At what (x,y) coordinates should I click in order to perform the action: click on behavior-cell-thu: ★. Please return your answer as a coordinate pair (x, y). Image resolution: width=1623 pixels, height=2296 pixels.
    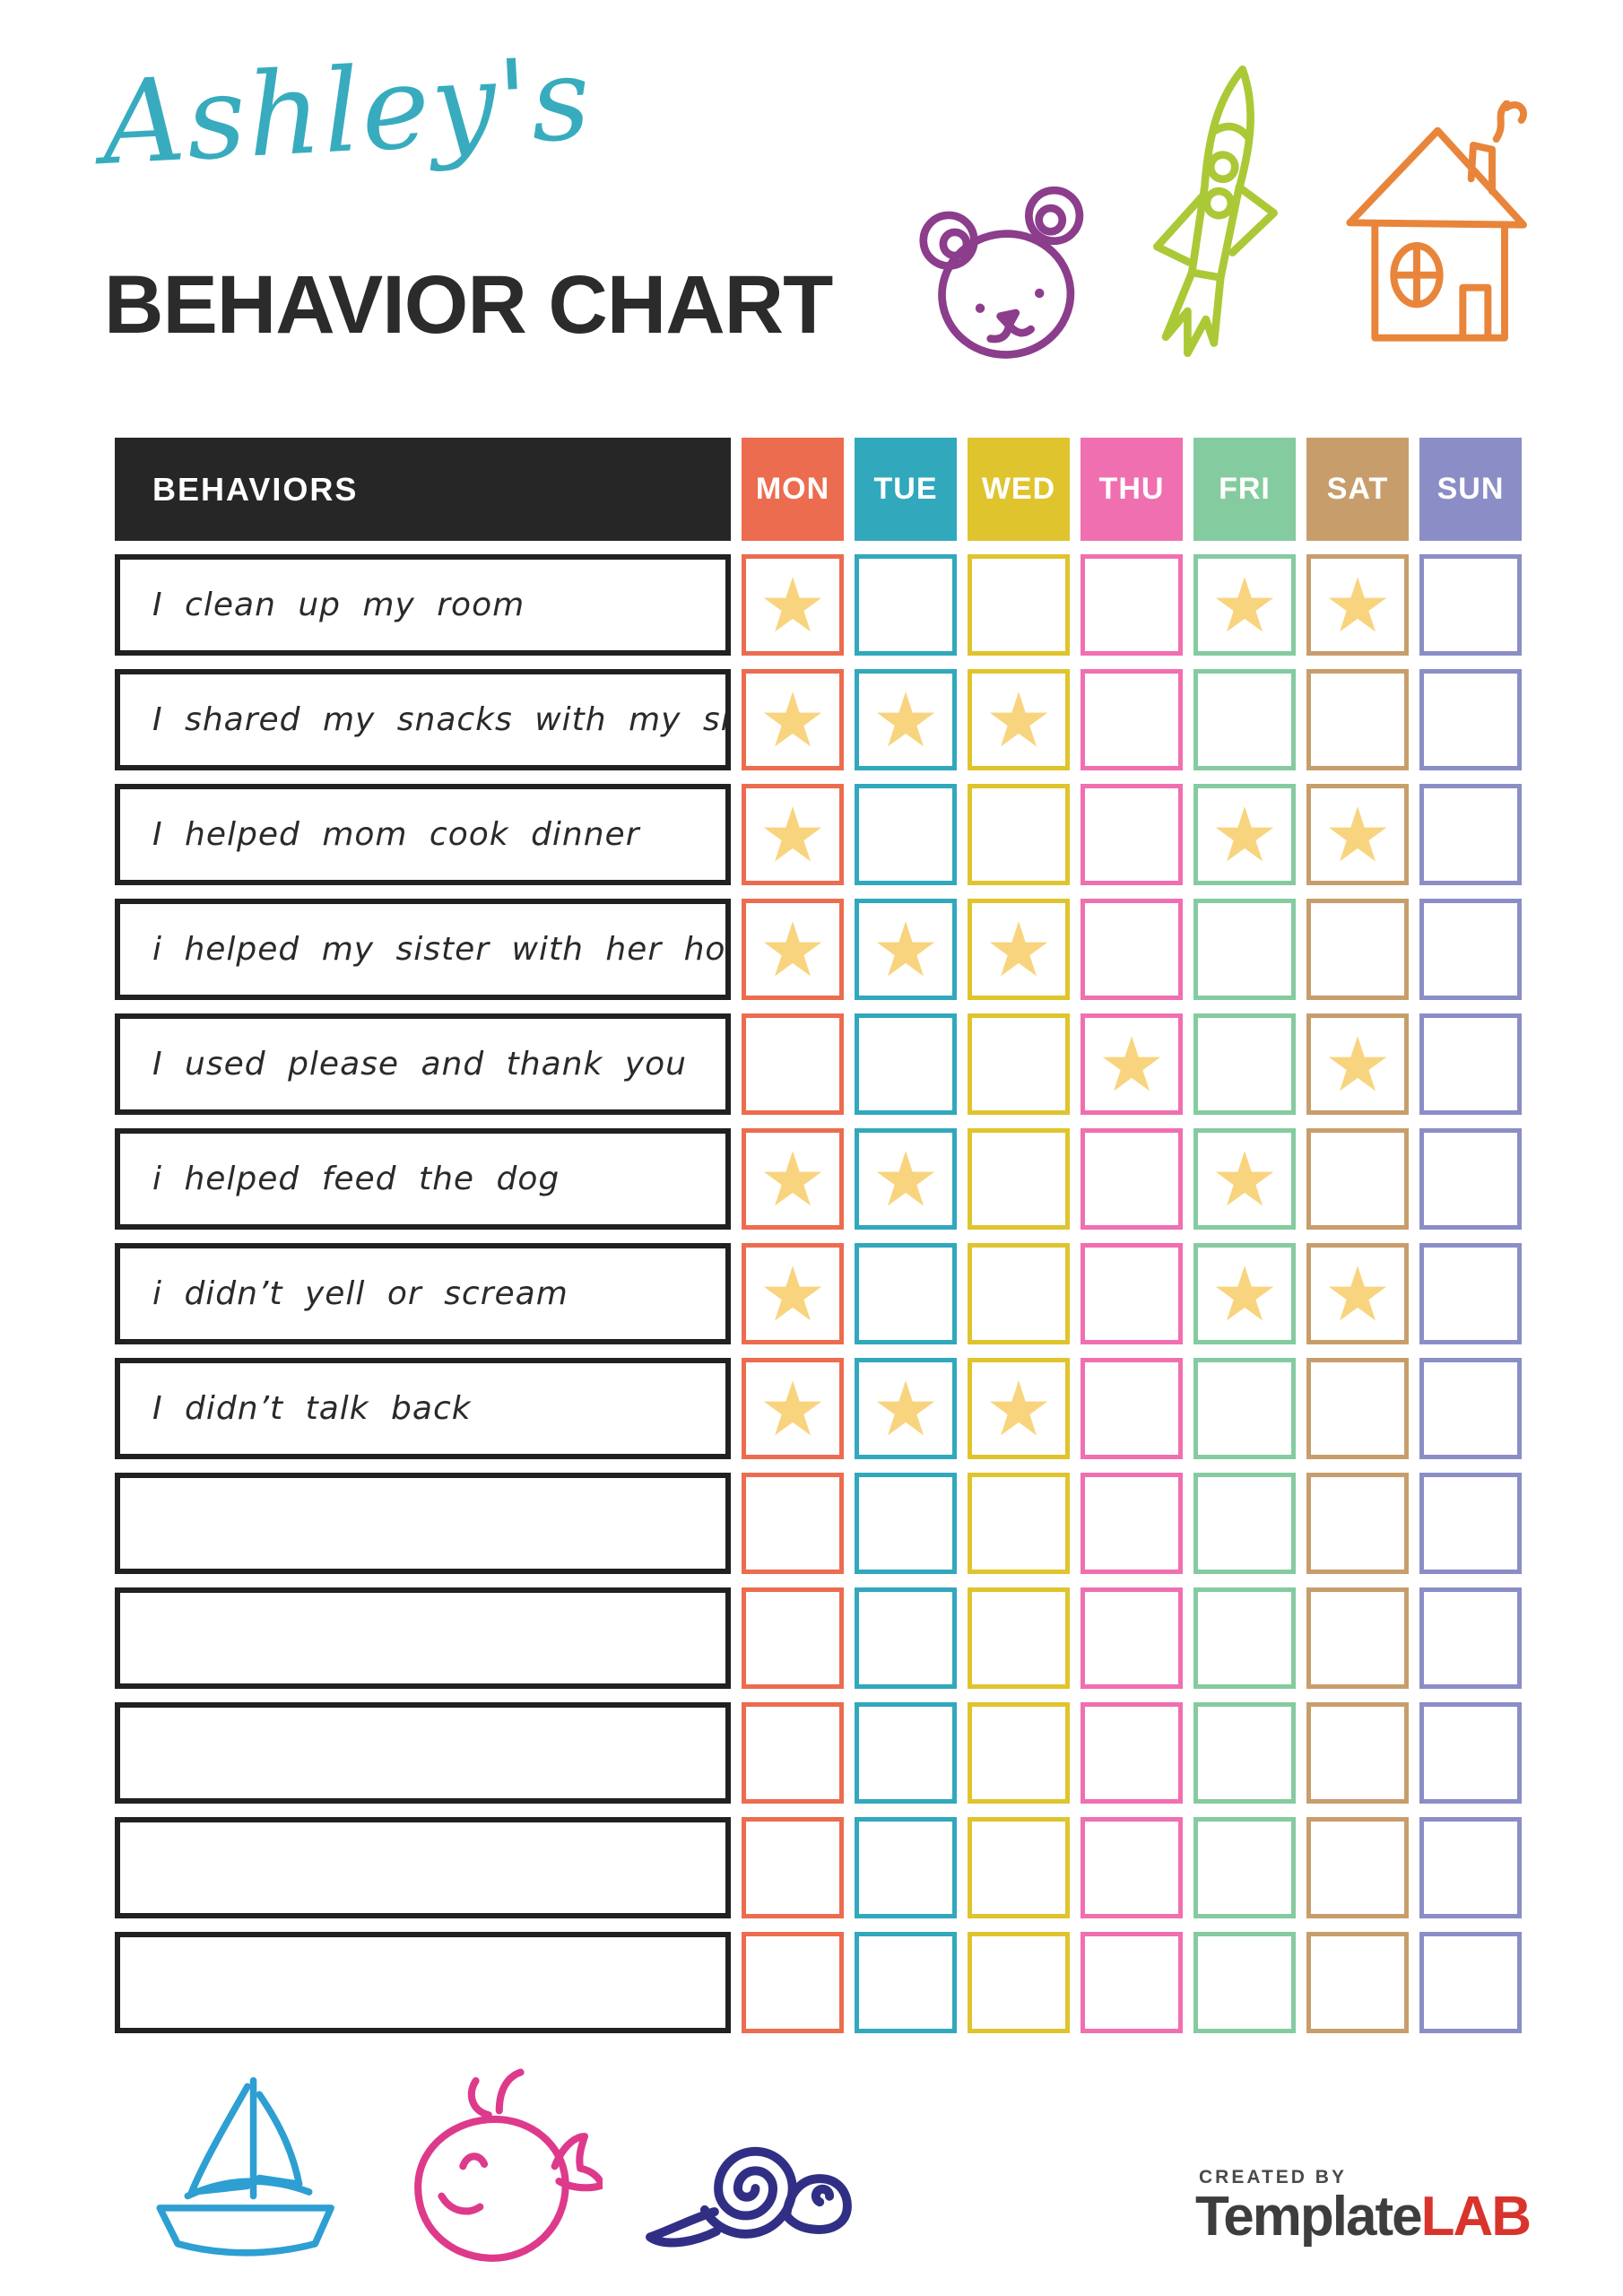
    Looking at the image, I should click on (1132, 1064).